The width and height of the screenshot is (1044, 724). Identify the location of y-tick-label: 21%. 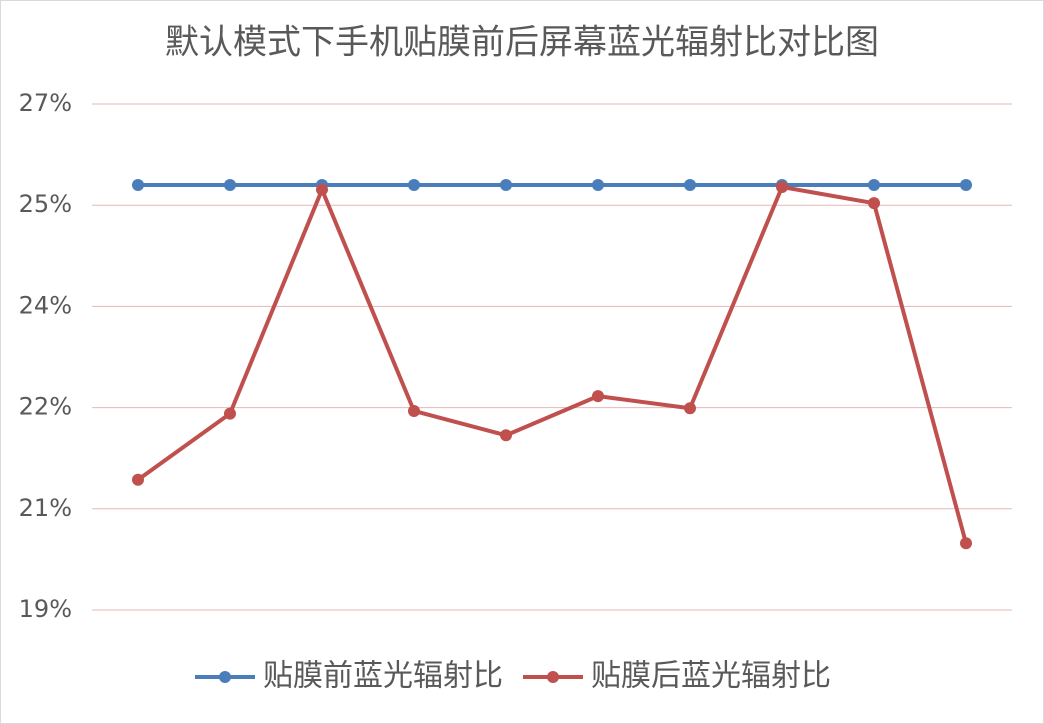
(45, 508).